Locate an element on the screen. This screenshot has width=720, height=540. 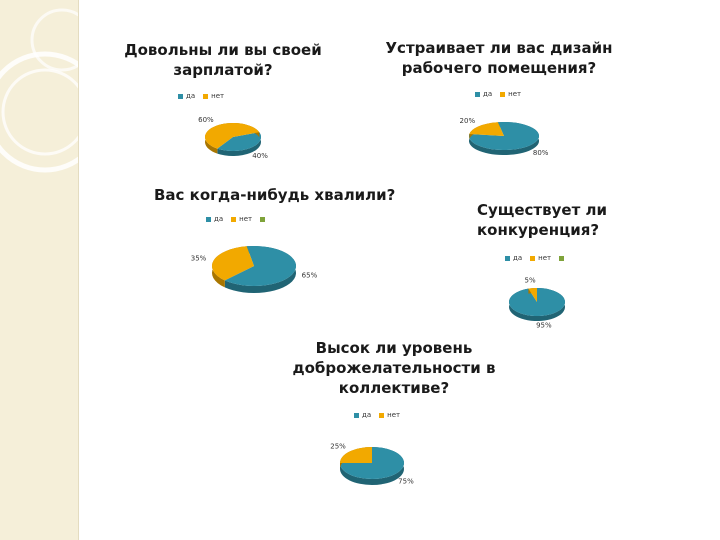
decorative-sidebar is located at coordinates (39, 270).